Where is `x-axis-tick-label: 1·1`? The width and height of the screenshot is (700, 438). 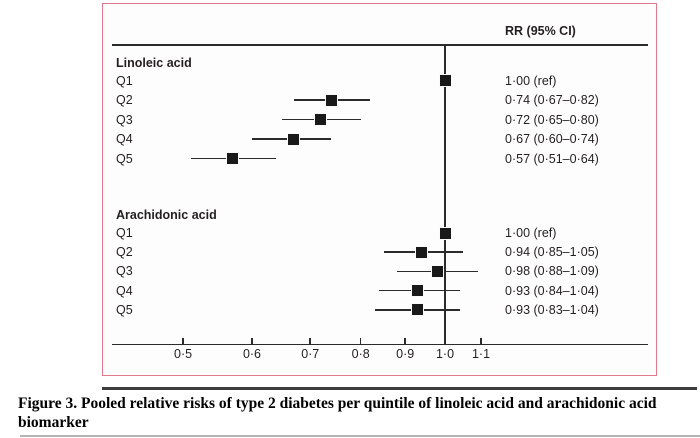 x-axis-tick-label: 1·1 is located at coordinates (481, 354).